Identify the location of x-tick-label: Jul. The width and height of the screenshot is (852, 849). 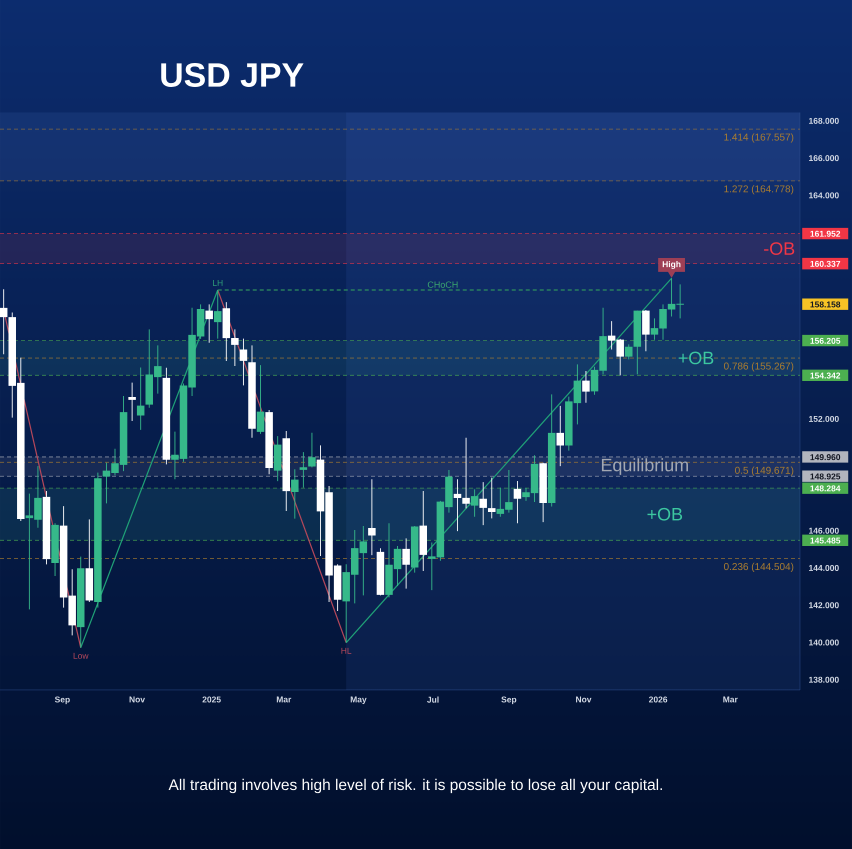
(433, 699).